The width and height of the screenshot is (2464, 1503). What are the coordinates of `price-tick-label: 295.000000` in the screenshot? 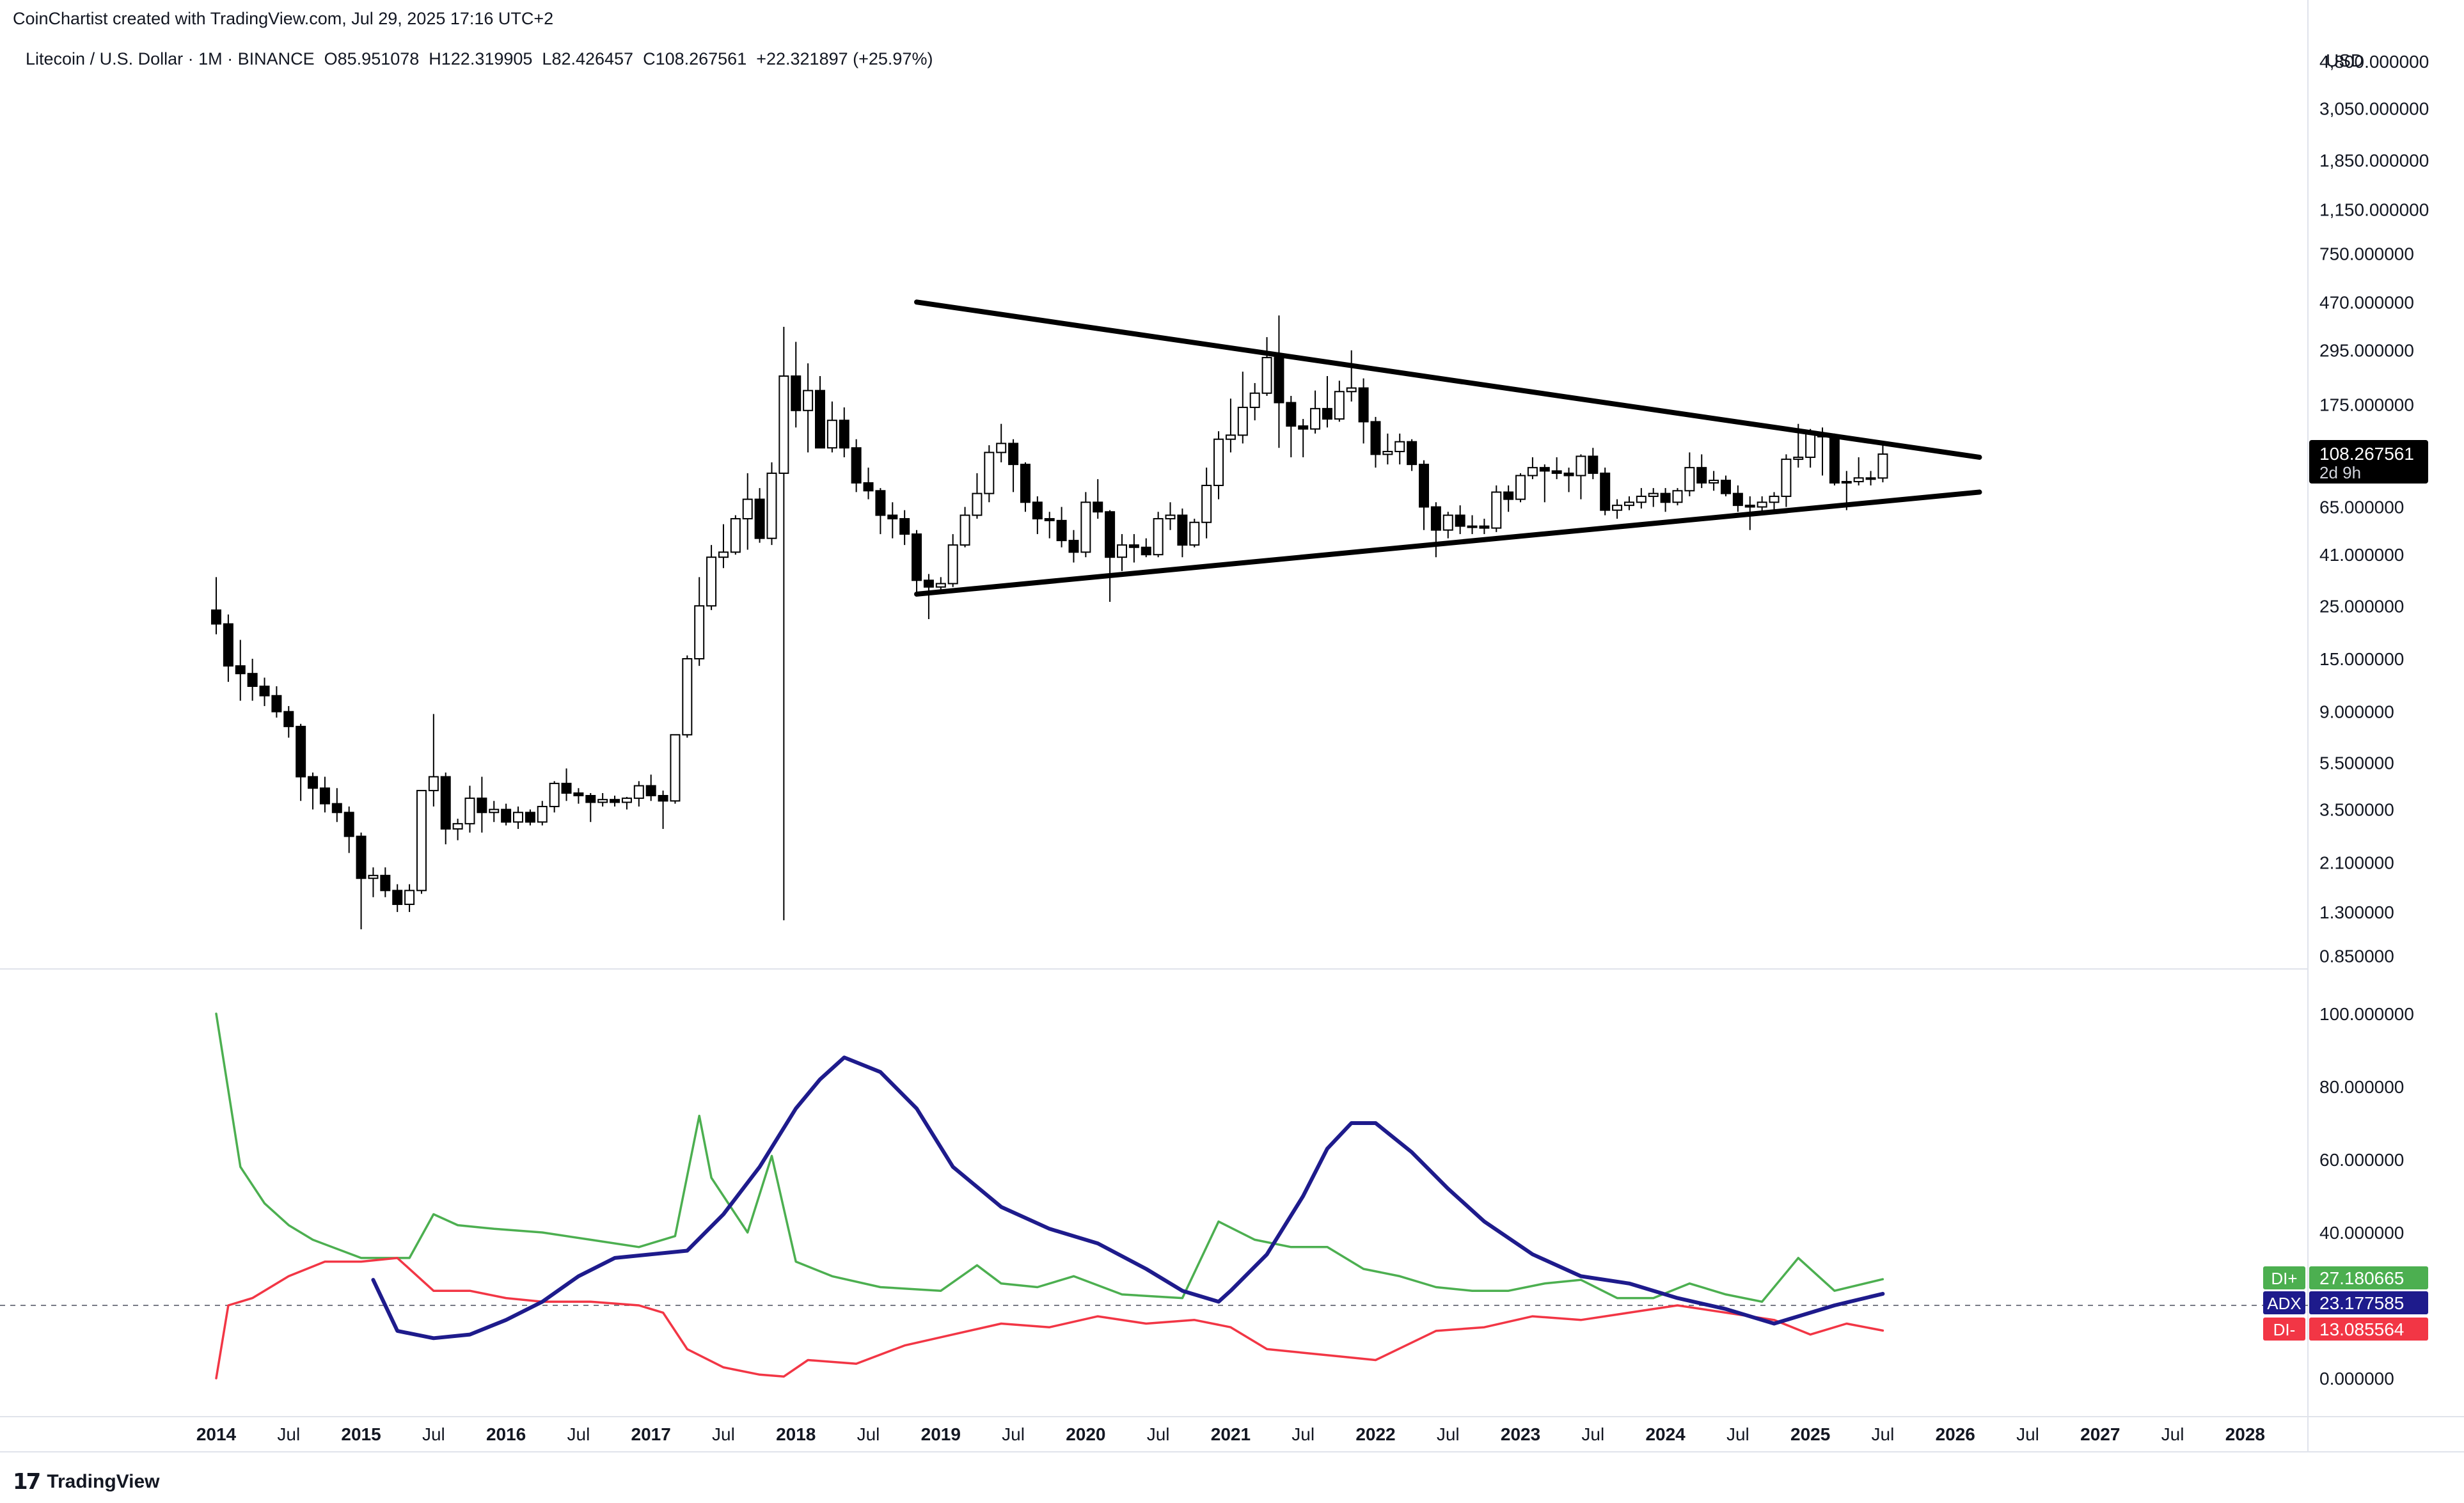 It's located at (2366, 351).